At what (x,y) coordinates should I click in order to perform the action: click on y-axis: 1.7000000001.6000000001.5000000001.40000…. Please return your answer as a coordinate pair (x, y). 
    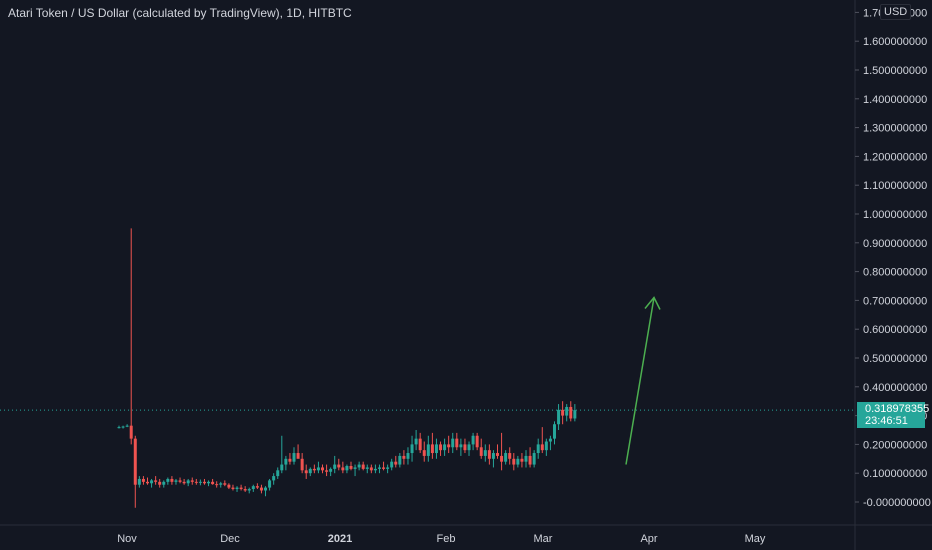
    Looking at the image, I should click on (892, 275).